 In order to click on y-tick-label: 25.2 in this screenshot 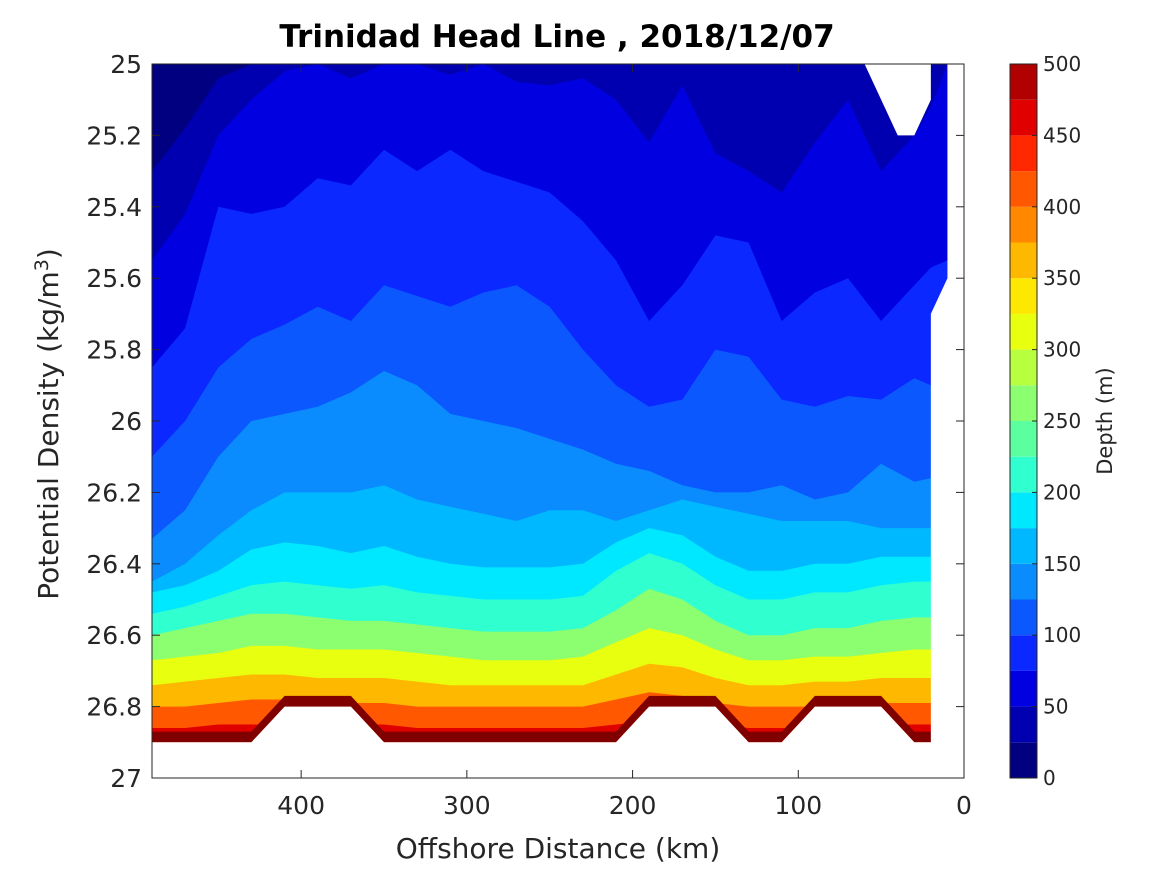, I will do `click(114, 135)`.